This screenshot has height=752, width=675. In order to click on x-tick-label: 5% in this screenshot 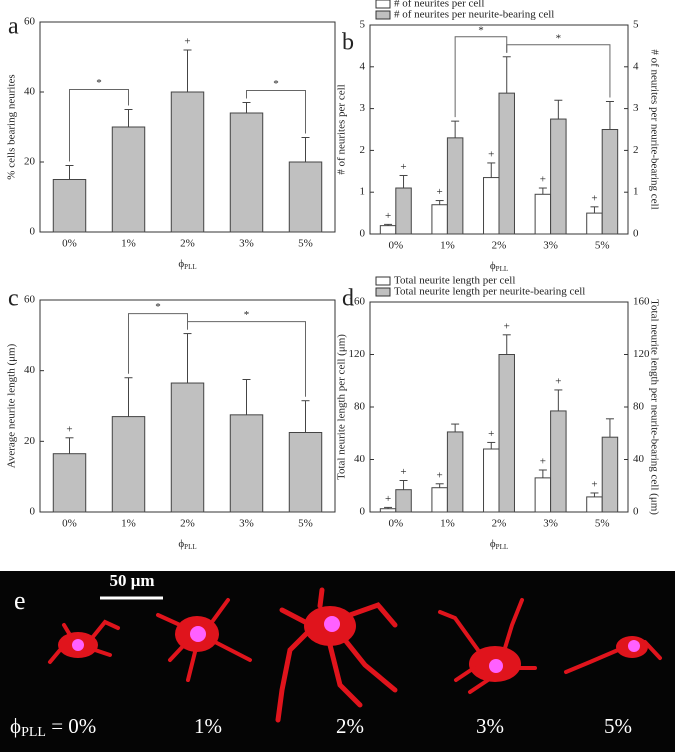, I will do `click(305, 524)`.